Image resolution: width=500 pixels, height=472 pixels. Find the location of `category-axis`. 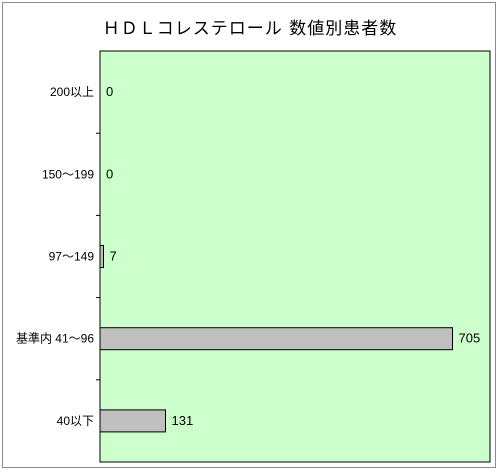

category-axis is located at coordinates (98, 256).